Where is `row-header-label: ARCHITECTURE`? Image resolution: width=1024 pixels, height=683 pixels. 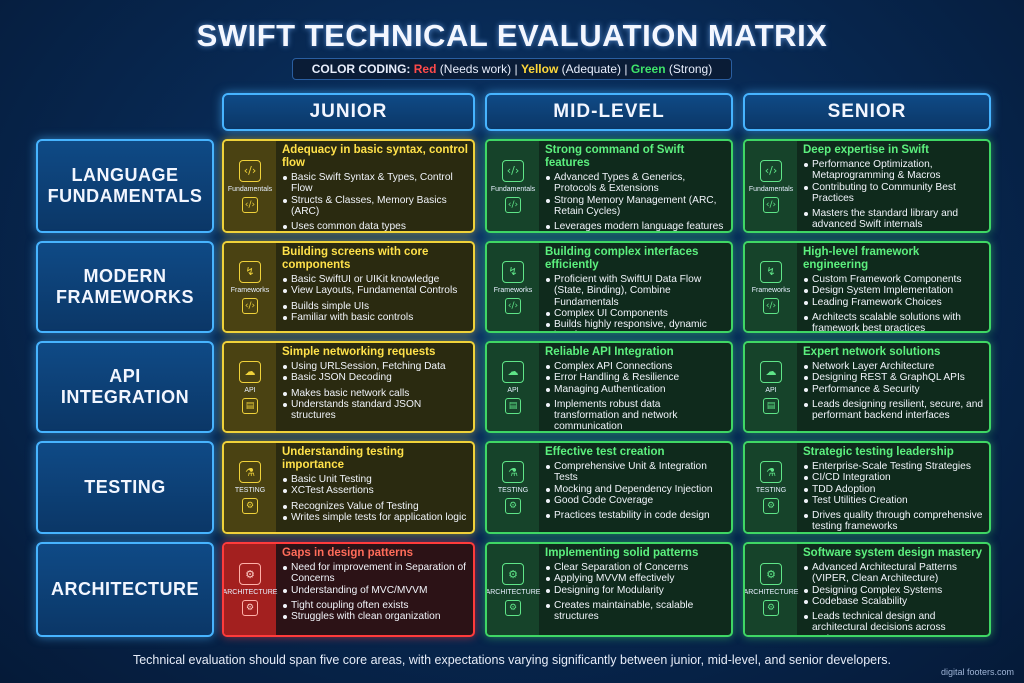 row-header-label: ARCHITECTURE is located at coordinates (125, 589).